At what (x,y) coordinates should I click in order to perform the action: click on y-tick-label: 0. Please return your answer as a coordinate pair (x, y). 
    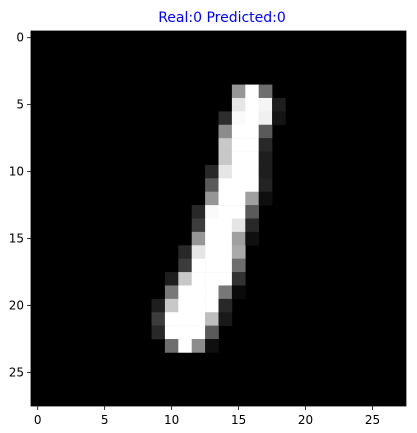
    Looking at the image, I should click on (20, 38).